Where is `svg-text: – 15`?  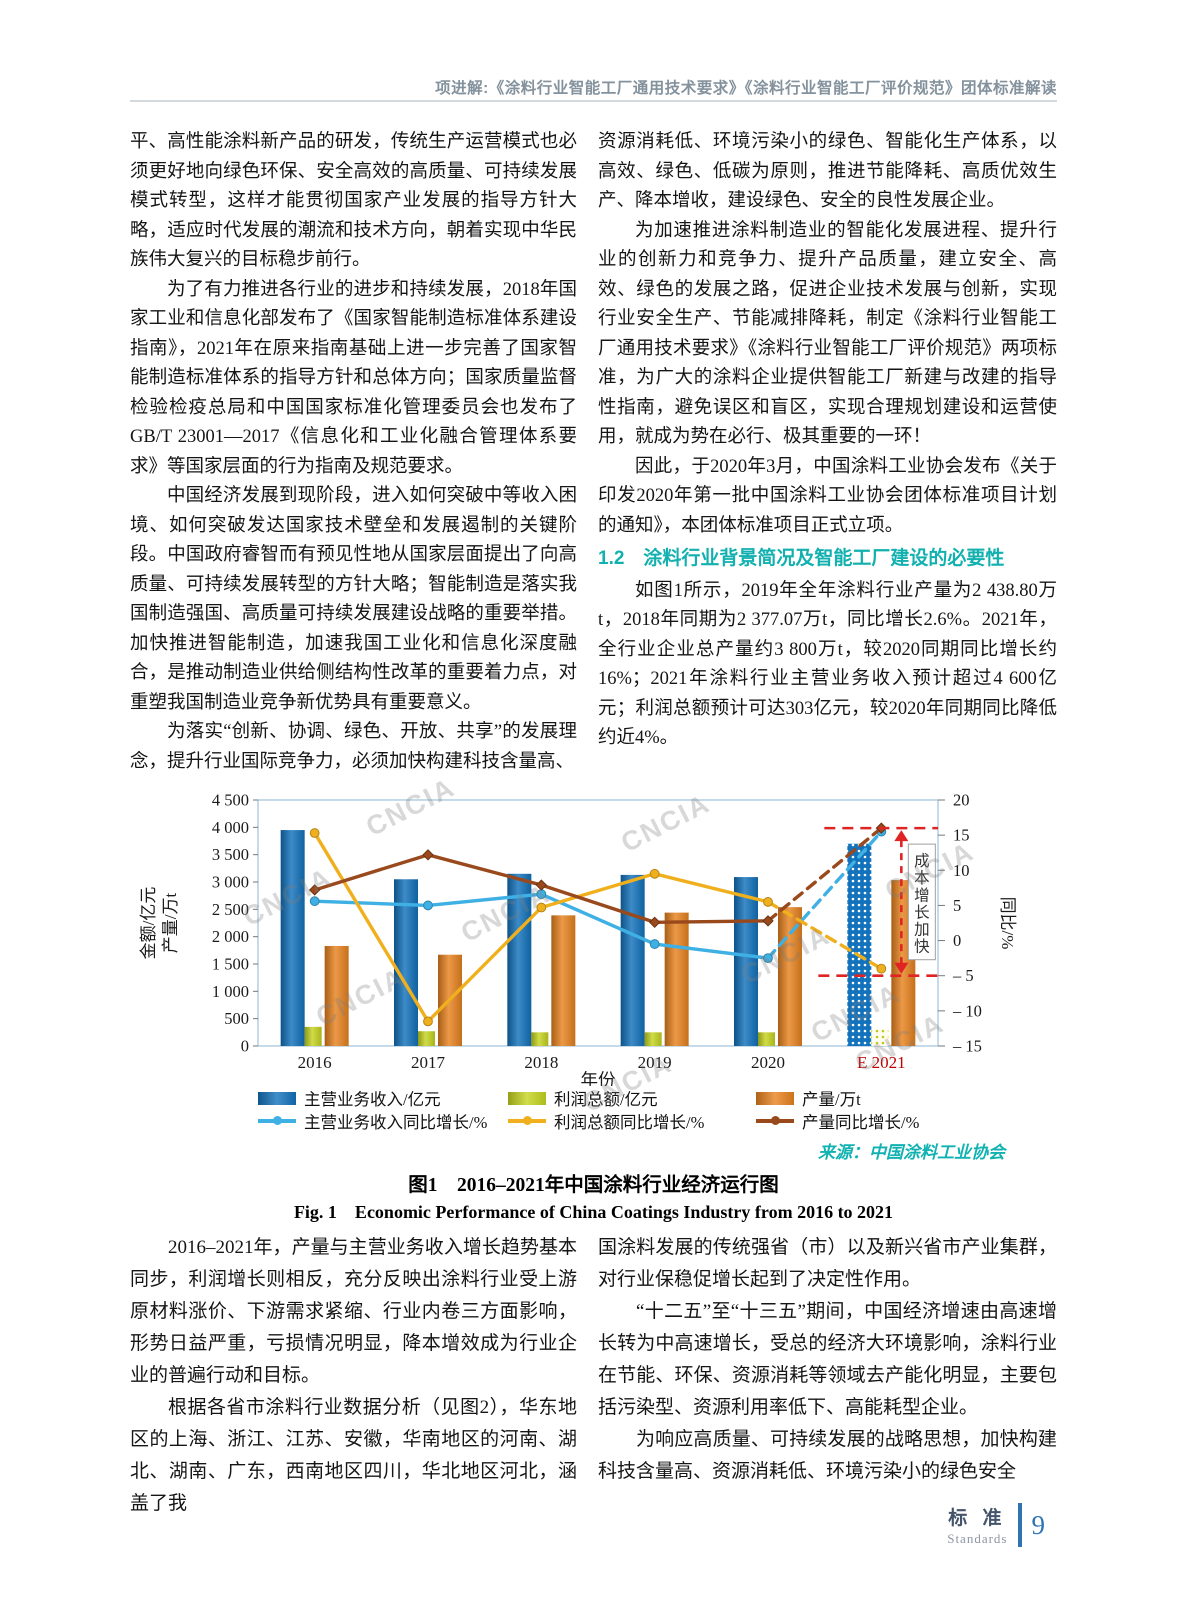 svg-text: – 15 is located at coordinates (967, 1046).